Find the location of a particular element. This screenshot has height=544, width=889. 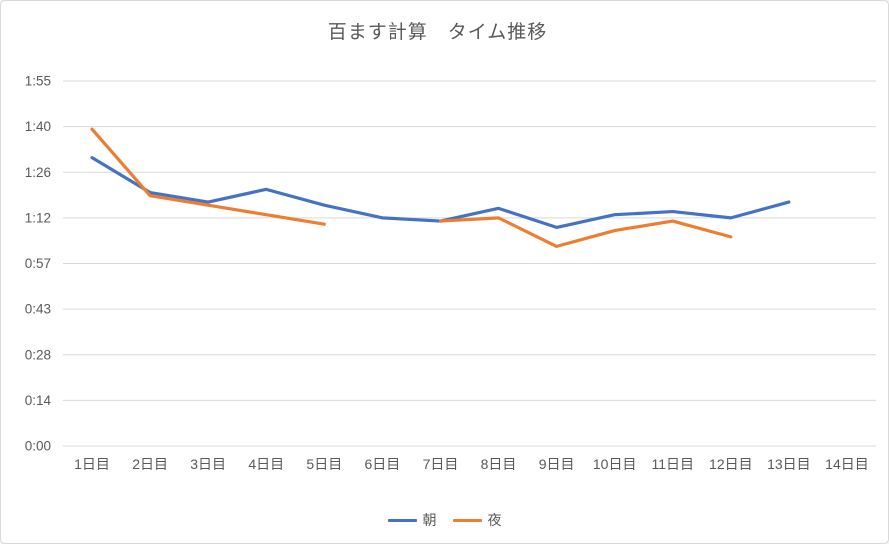

y-axis-tick-label: 1:12 is located at coordinates (38, 217).